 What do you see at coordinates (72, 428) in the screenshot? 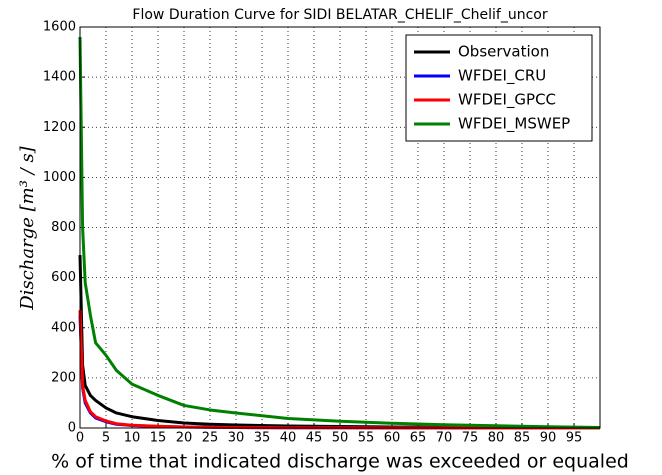
I see `y-tick-label: 0` at bounding box center [72, 428].